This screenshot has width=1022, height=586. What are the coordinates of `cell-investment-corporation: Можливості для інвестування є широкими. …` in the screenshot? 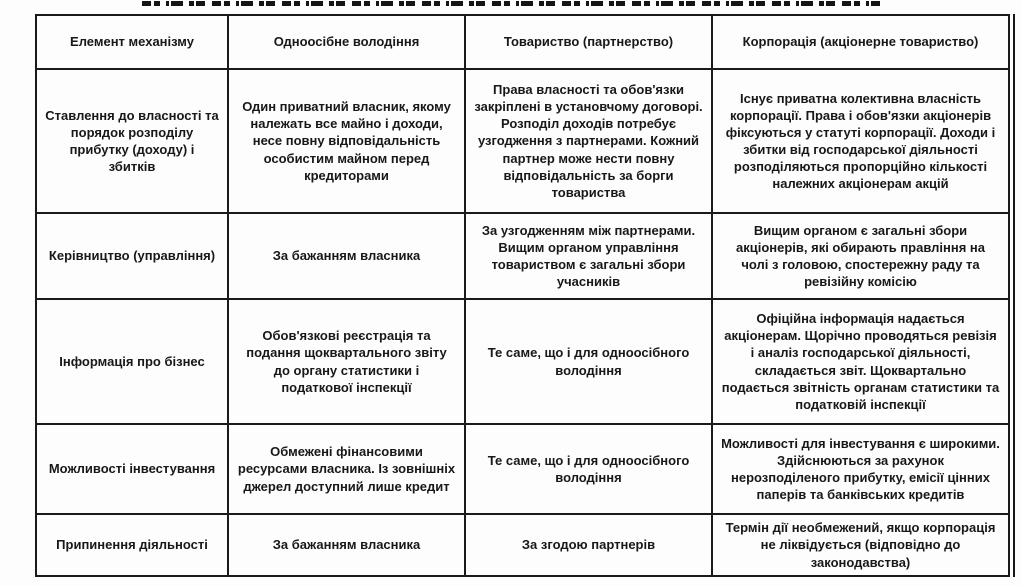 It's located at (860, 469).